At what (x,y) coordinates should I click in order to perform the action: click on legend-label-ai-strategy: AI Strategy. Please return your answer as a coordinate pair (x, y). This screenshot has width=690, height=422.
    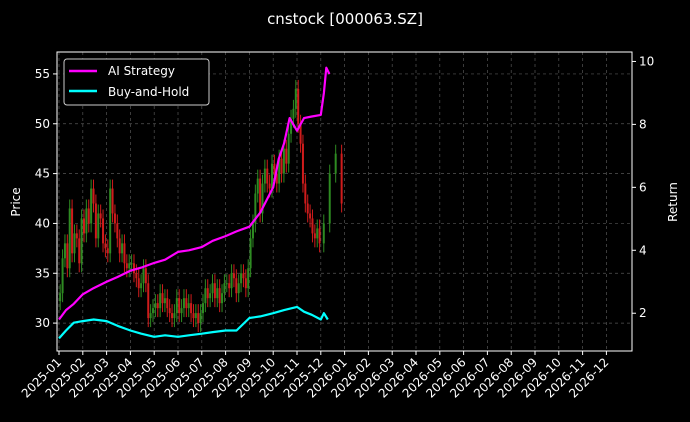
    Looking at the image, I should click on (141, 71).